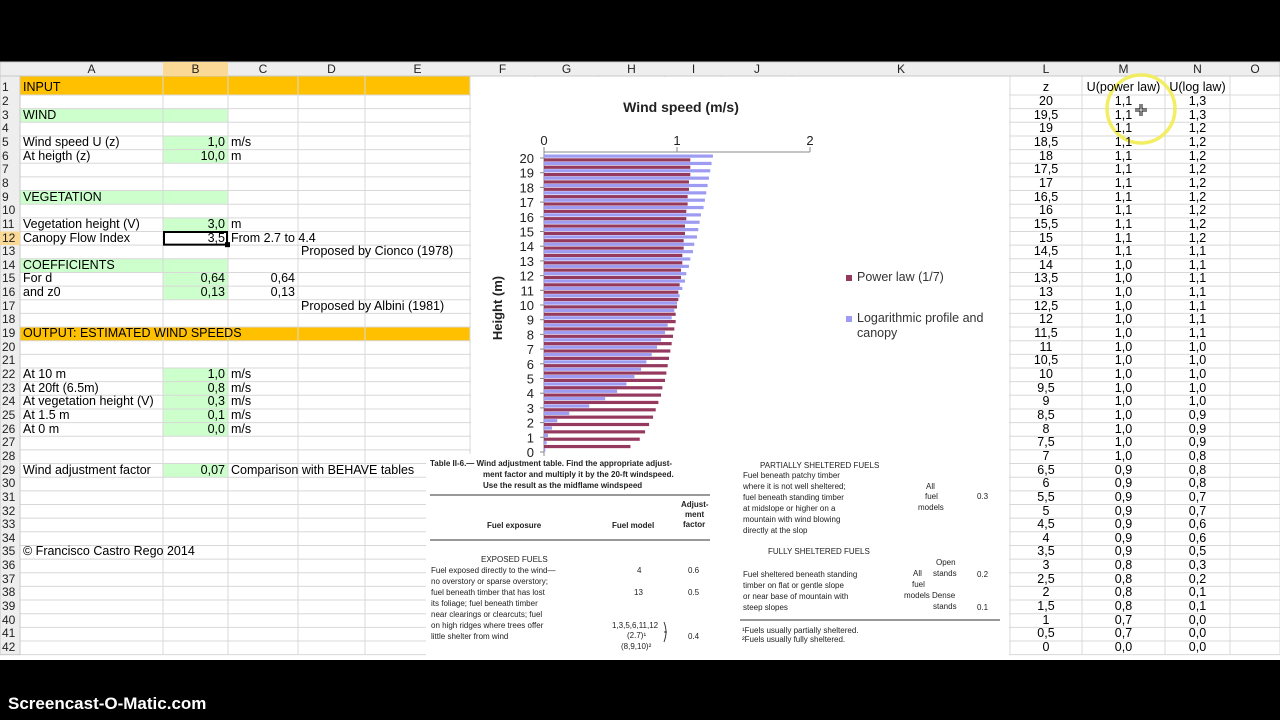  Describe the element at coordinates (920, 325) in the screenshot. I see `legend-label: Logarithmic profile and canopy` at that location.